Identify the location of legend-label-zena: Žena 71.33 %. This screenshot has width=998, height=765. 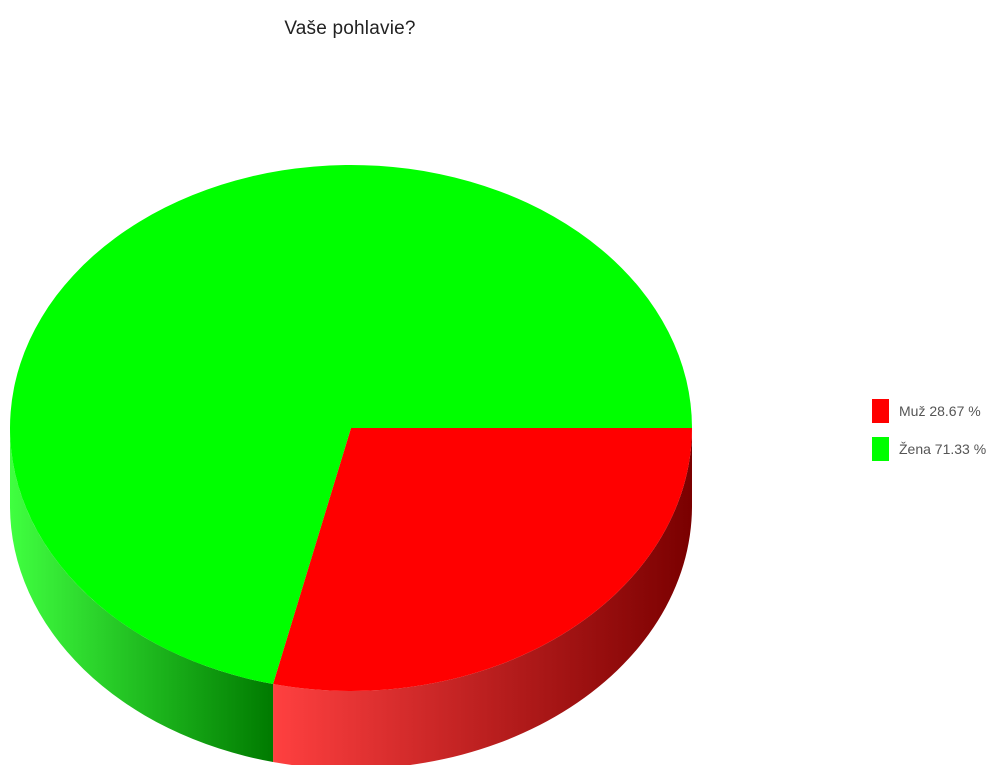
(943, 449).